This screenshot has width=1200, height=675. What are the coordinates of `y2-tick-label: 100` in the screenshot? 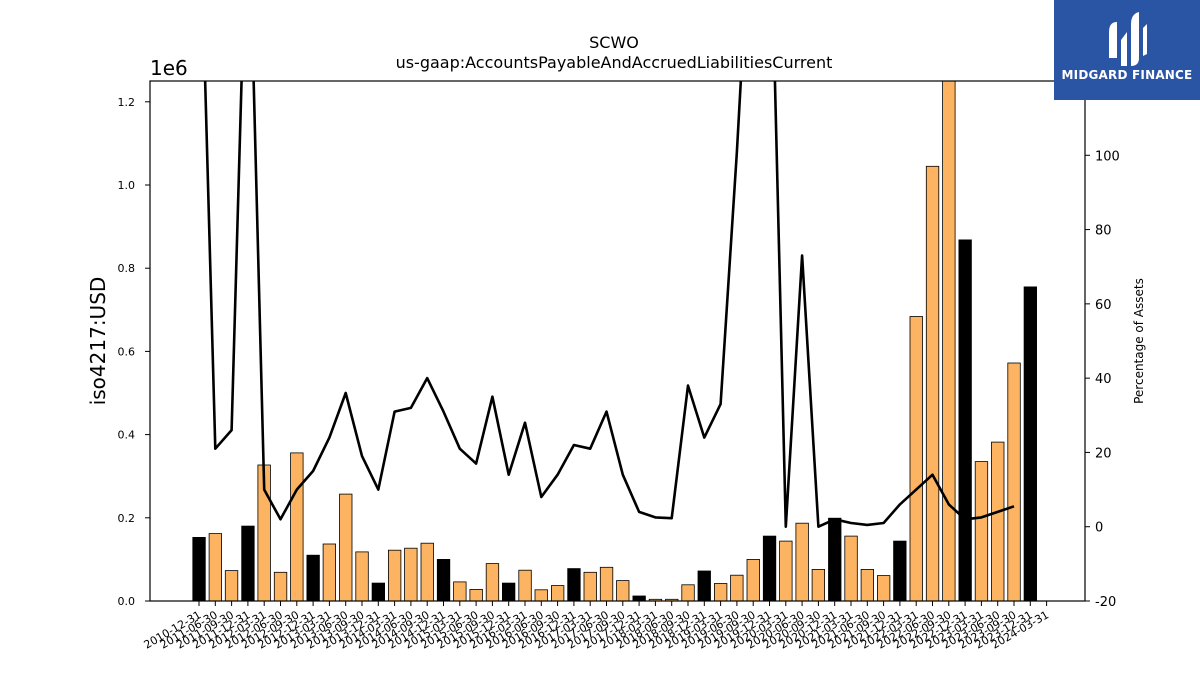 It's located at (1107, 156).